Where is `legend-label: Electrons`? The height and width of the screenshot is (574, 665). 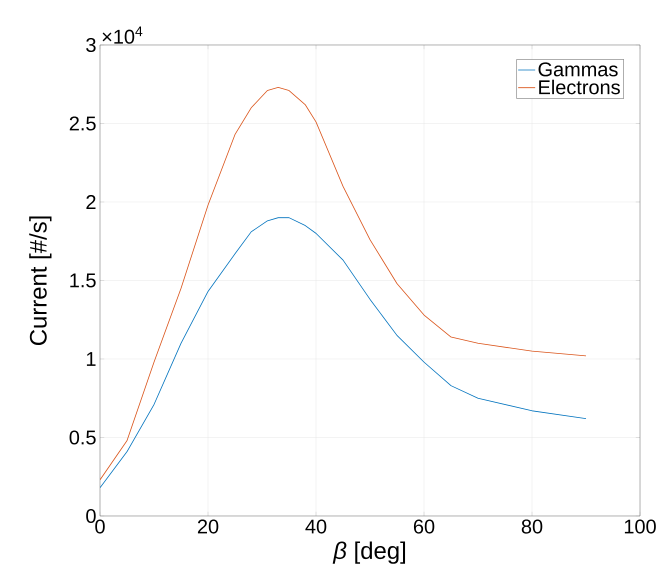 legend-label: Electrons is located at coordinates (579, 87).